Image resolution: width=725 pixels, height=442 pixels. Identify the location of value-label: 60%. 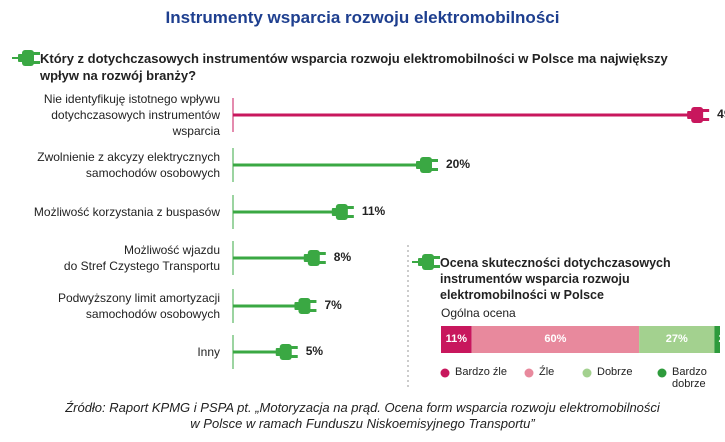
(555, 339).